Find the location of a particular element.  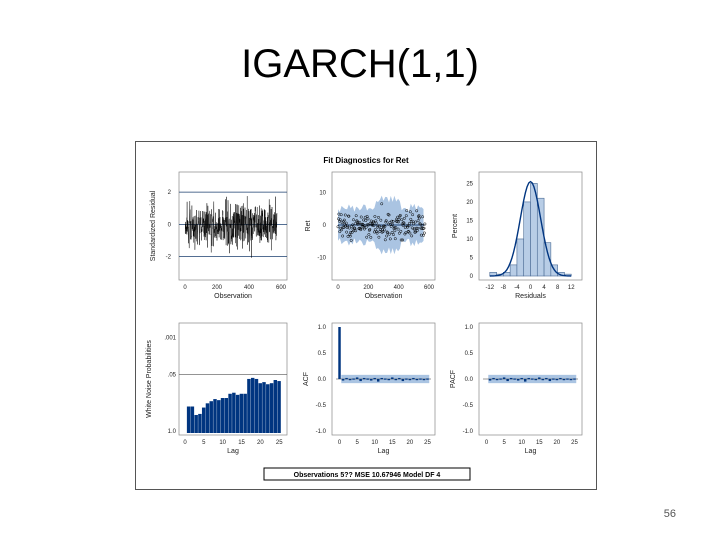

footer-box is located at coordinates (367, 474).